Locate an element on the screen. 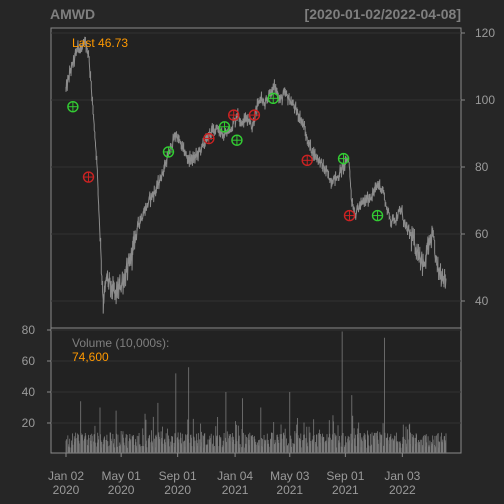 This screenshot has width=504, height=504. price-tick-label: 80 is located at coordinates (482, 167).